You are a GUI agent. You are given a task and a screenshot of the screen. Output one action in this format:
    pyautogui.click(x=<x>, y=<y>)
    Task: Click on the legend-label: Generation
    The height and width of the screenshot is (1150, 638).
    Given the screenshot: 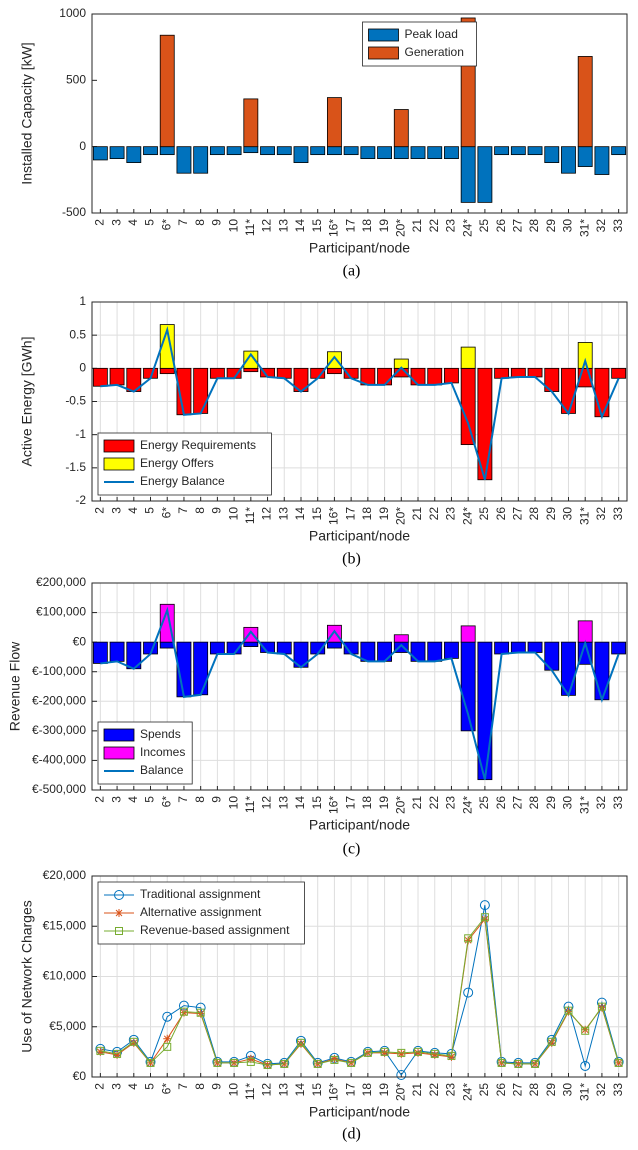 What is the action you would take?
    pyautogui.click(x=434, y=52)
    